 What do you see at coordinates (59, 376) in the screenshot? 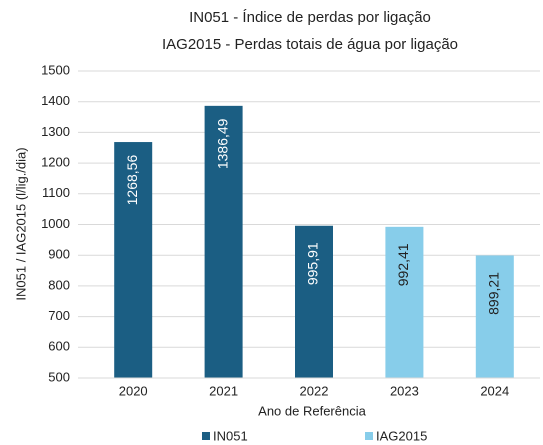
I see `y-tick-label: 500` at bounding box center [59, 376].